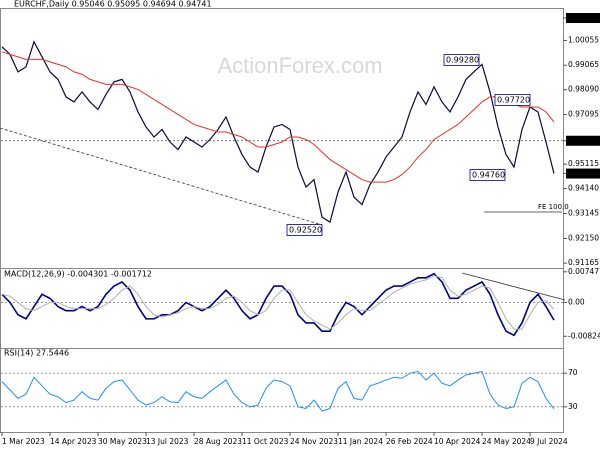  Describe the element at coordinates (573, 406) in the screenshot. I see `y-tick-label: 30` at that location.